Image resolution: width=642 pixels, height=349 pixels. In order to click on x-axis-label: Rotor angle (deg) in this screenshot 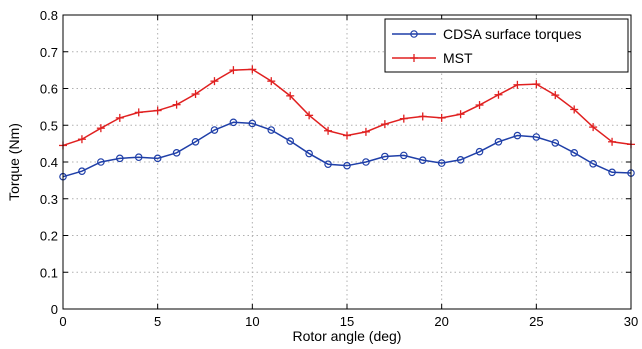, I will do `click(347, 336)`.